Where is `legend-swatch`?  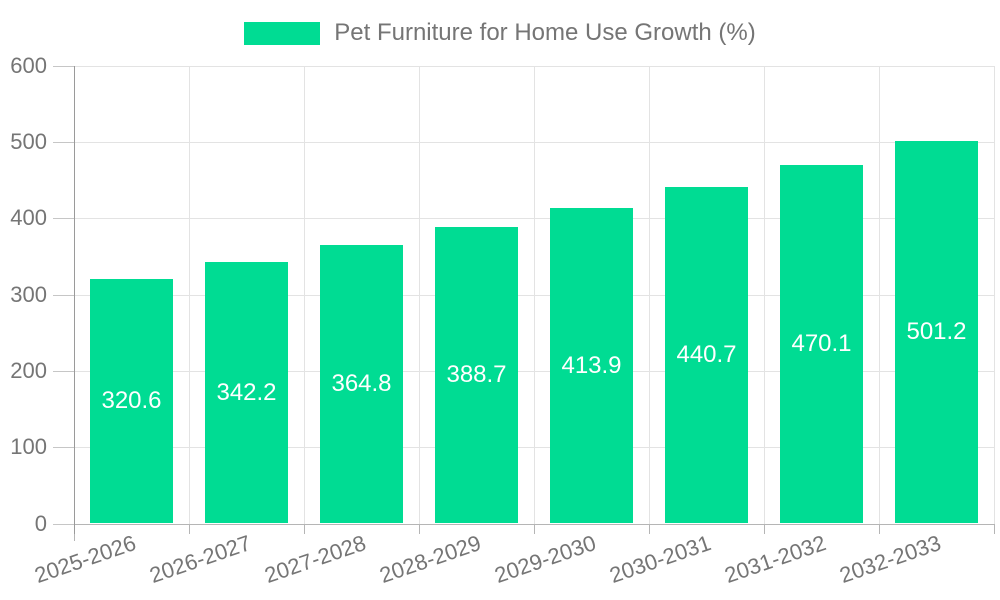
legend-swatch is located at coordinates (282, 33).